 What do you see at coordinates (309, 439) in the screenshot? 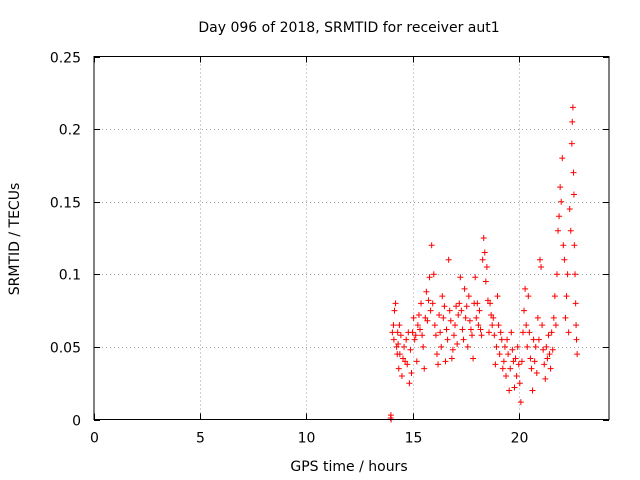
I see `x-tick-labels: 0 5 10 15 20` at bounding box center [309, 439].